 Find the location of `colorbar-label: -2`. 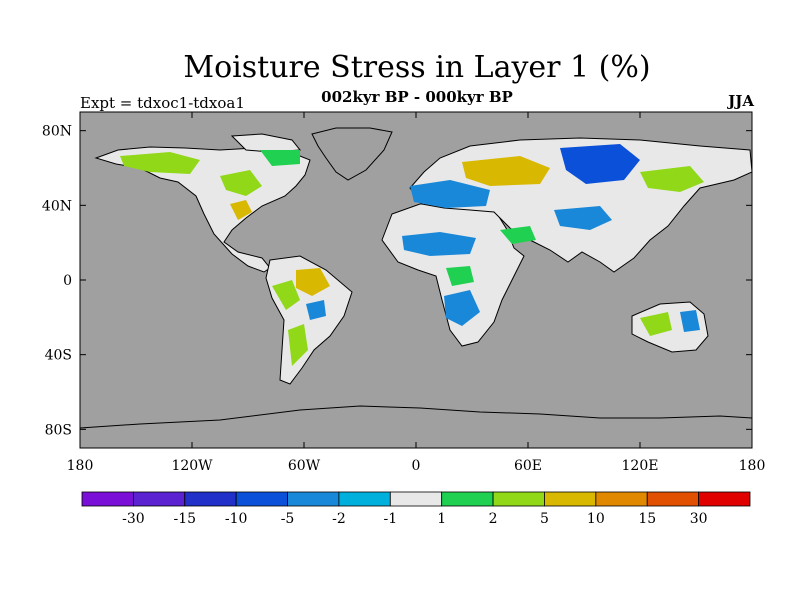

colorbar-label: -2 is located at coordinates (339, 519).